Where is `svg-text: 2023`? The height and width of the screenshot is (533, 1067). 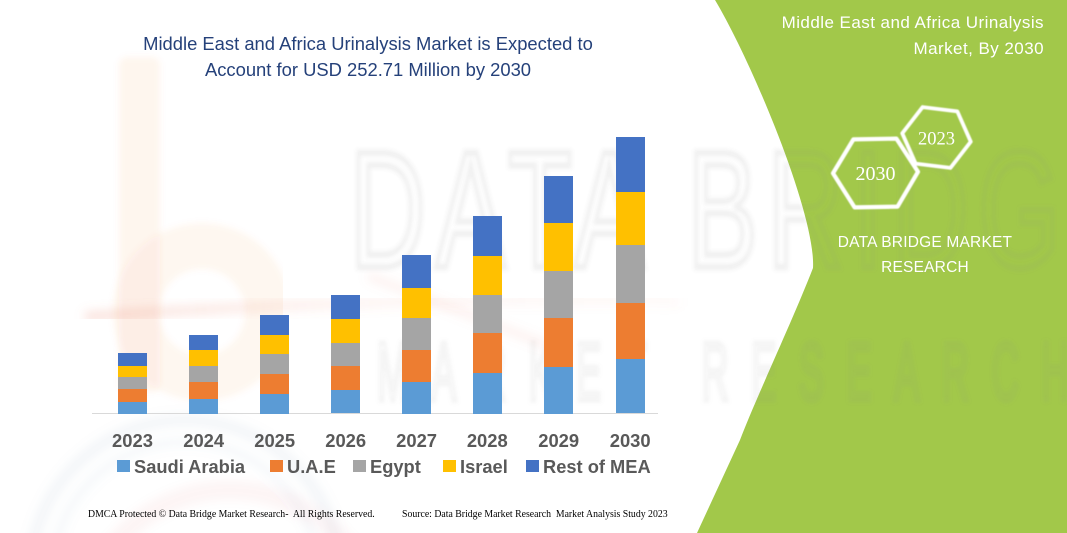
svg-text: 2023 is located at coordinates (936, 140).